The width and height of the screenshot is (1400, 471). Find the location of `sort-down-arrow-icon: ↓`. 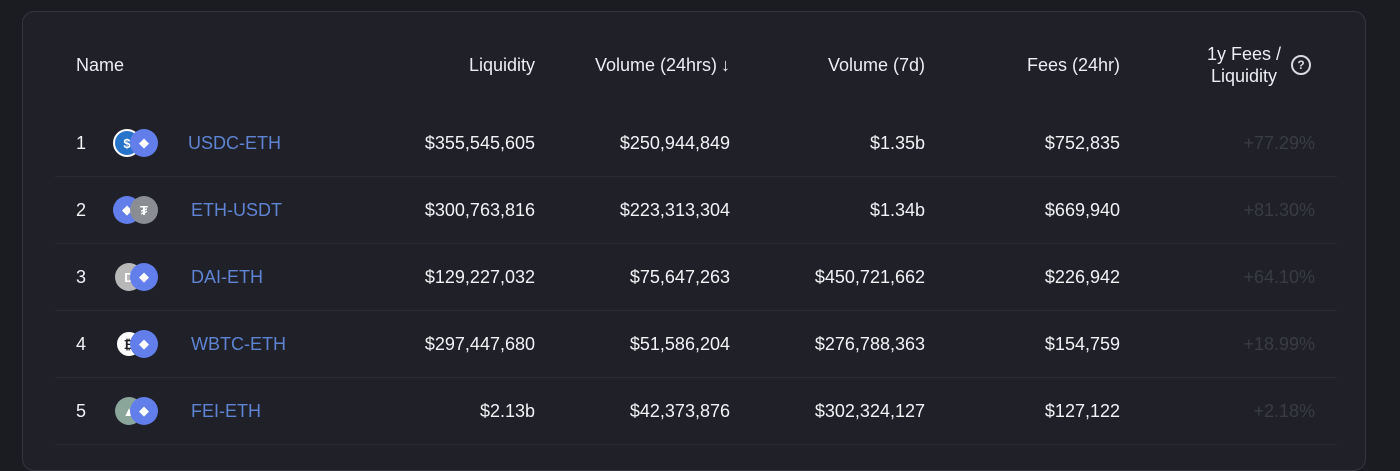

sort-down-arrow-icon: ↓ is located at coordinates (725, 64).